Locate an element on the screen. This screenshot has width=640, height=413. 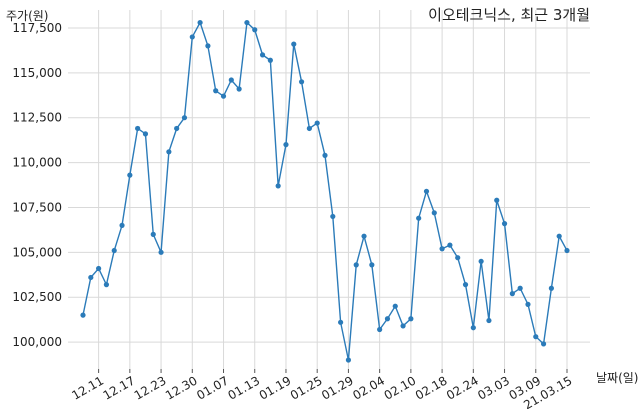
chart-title: 이오테크닉스, 최근 3개월 is located at coordinates (509, 15).